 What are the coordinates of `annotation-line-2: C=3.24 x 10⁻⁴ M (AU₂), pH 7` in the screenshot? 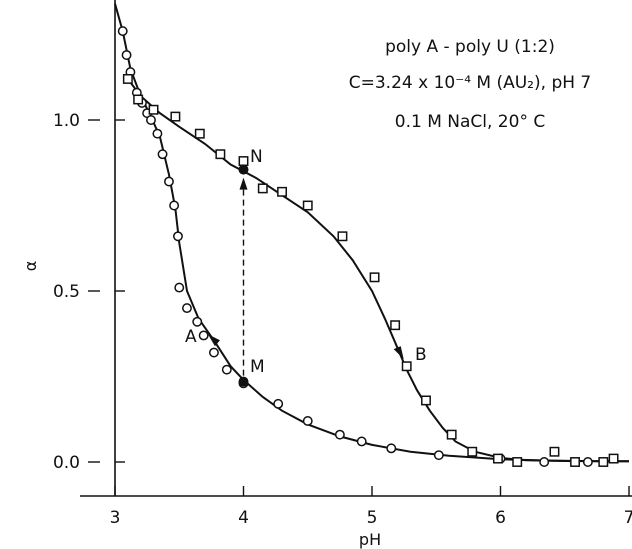 It's located at (470, 83).